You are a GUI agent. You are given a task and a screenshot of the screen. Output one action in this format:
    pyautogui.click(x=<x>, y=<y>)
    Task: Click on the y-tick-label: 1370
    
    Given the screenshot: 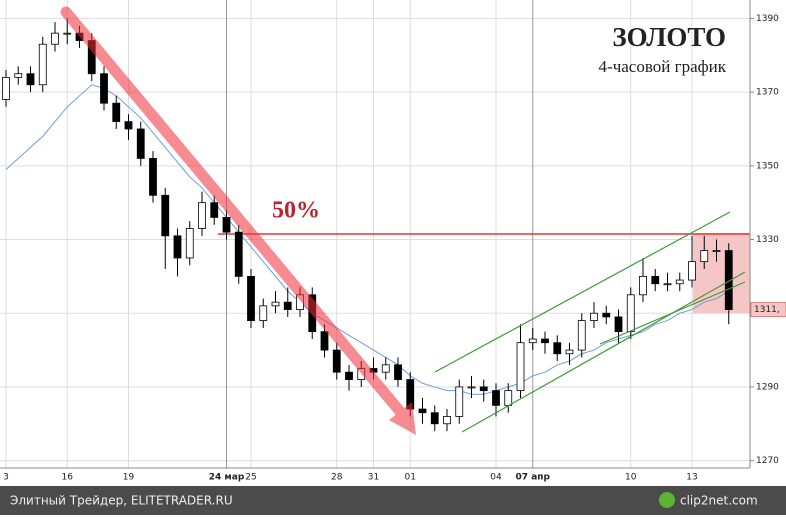 What is the action you would take?
    pyautogui.click(x=767, y=93)
    